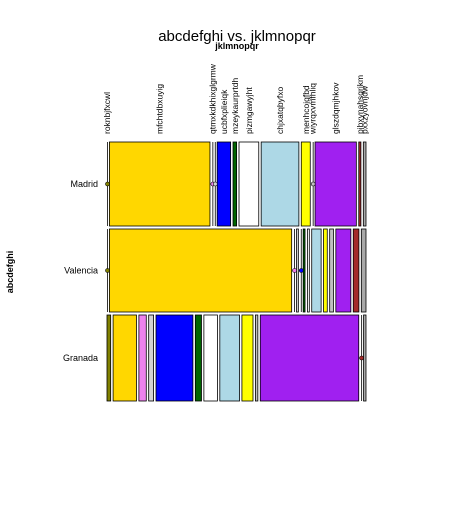 Image resolution: width=474 pixels, height=529 pixels. I want to click on row-label: Valencia, so click(81, 271).